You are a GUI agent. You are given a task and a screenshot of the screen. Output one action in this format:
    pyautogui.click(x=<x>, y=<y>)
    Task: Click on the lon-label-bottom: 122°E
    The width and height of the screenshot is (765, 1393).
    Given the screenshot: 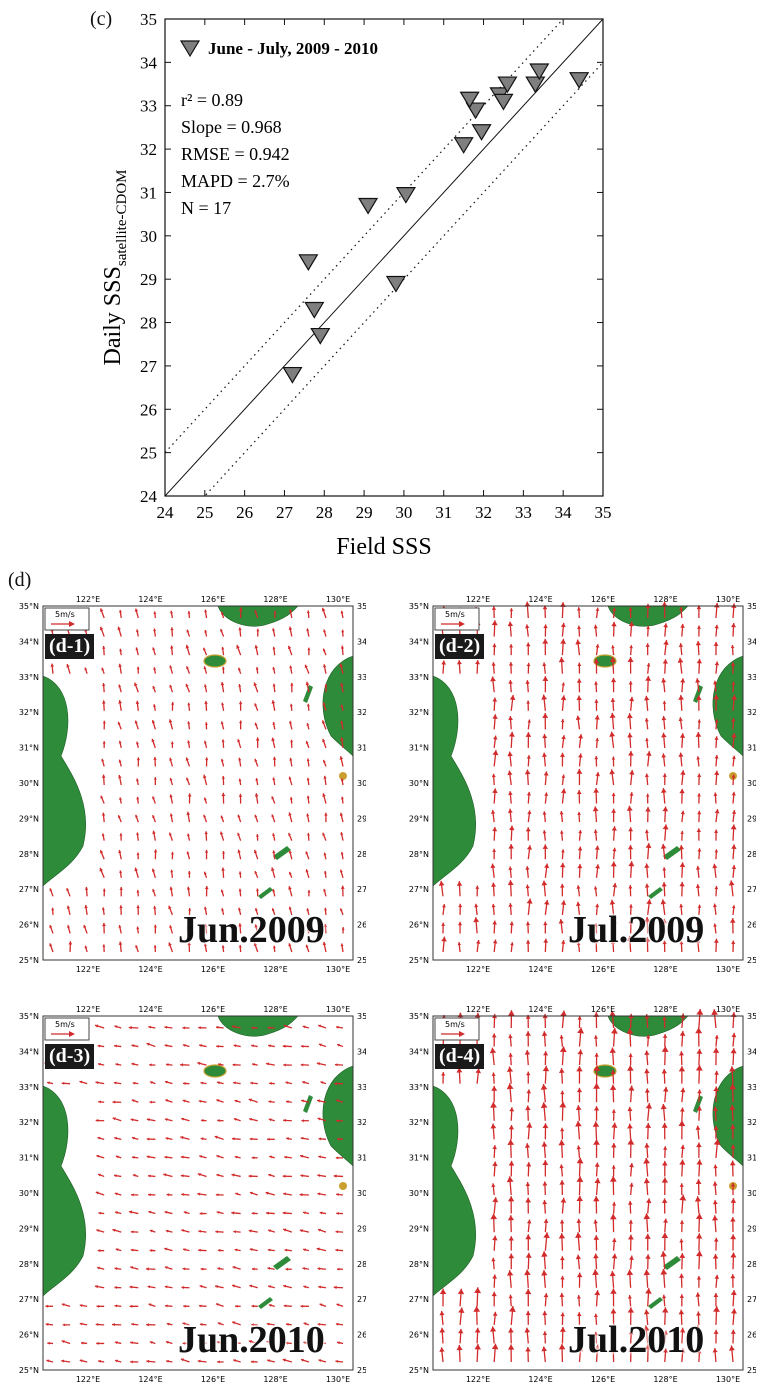 What is the action you would take?
    pyautogui.click(x=478, y=969)
    